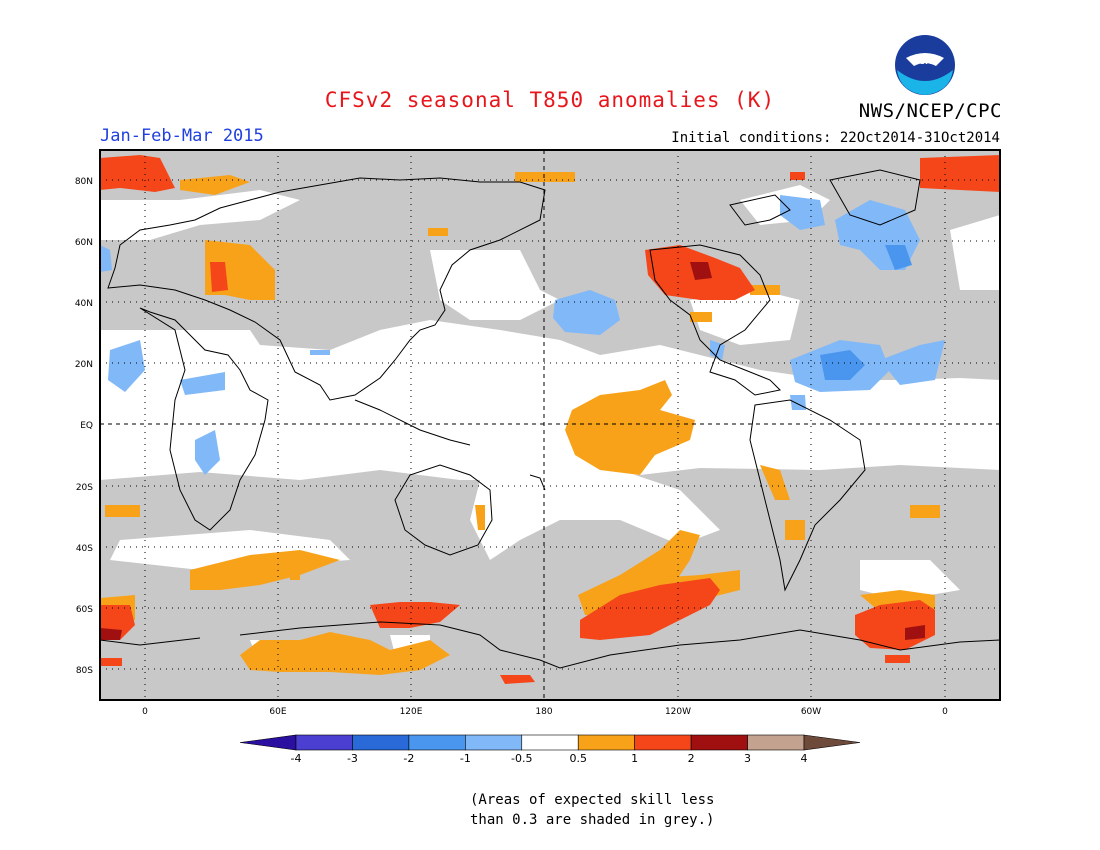 This screenshot has height=850, width=1100. I want to click on skill-footnote-line1: (Areas of expected skill less, so click(592, 800).